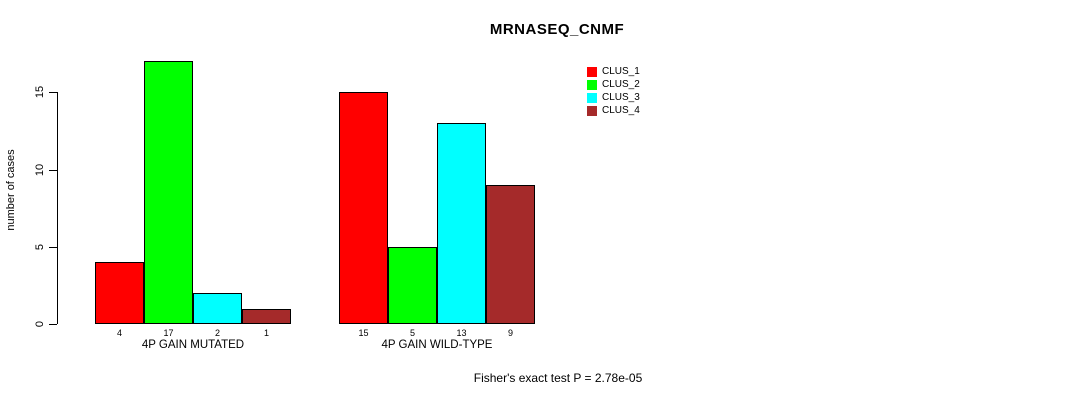 The width and height of the screenshot is (1090, 400). What do you see at coordinates (510, 333) in the screenshot?
I see `bar-value-label: 9` at bounding box center [510, 333].